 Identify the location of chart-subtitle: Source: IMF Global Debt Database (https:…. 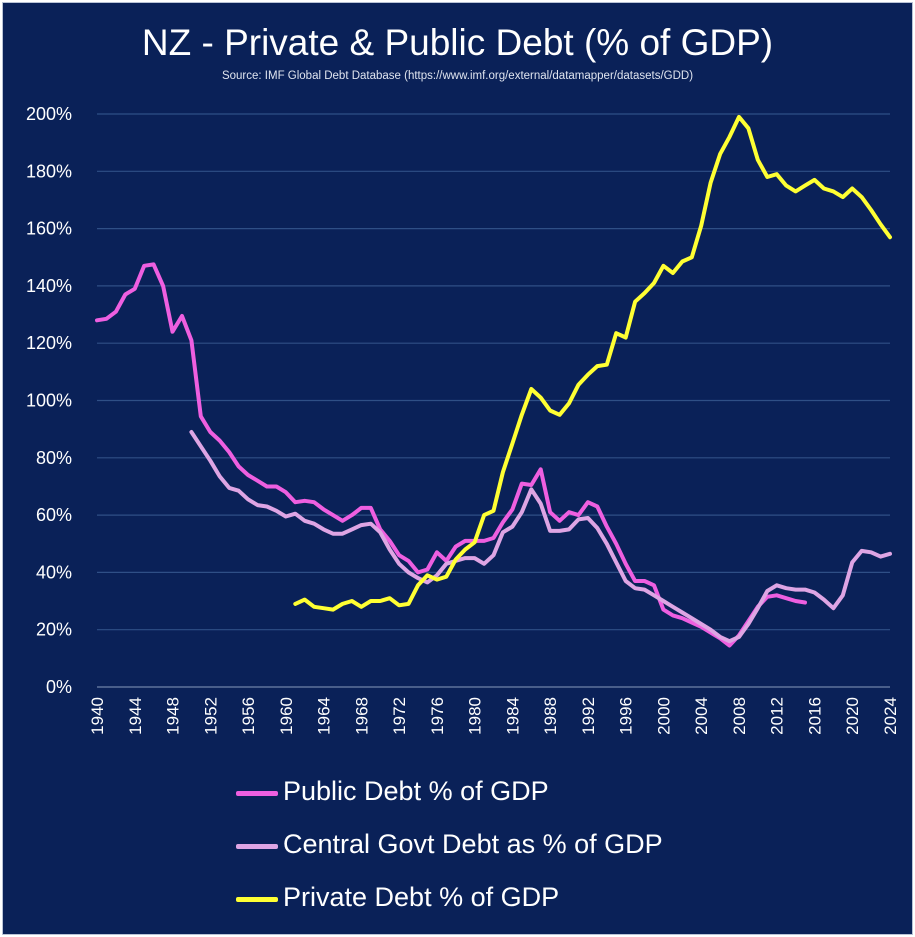
(457, 76).